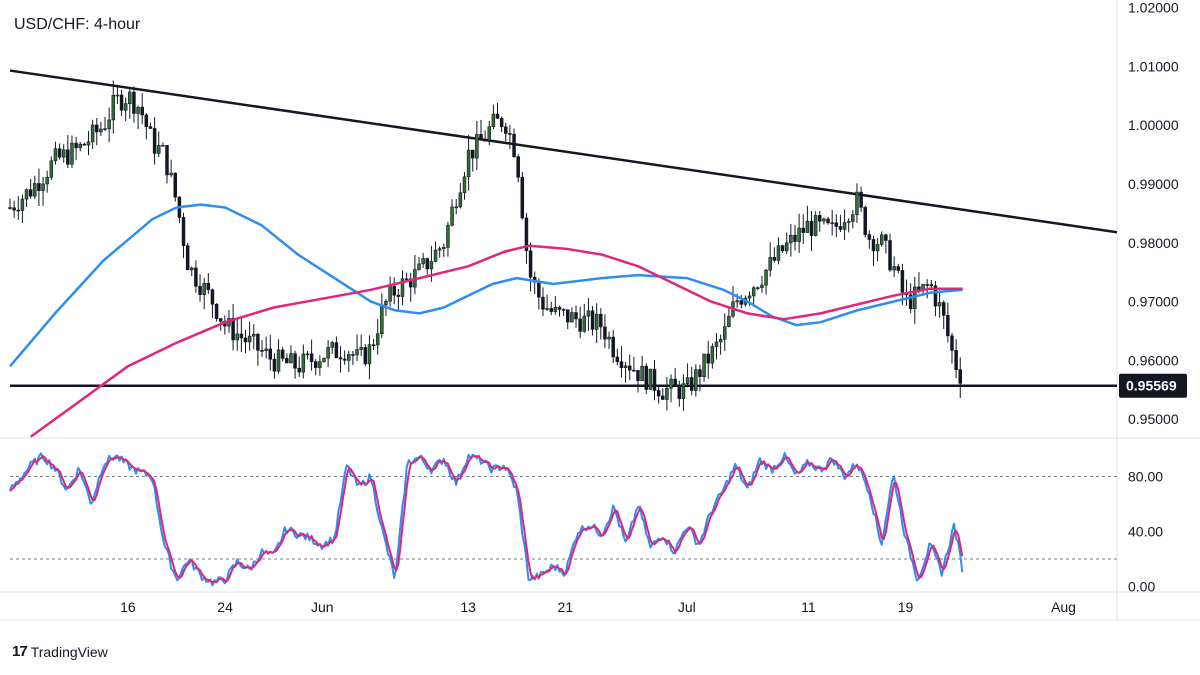  What do you see at coordinates (1153, 125) in the screenshot?
I see `price-tick-label: 1.00000` at bounding box center [1153, 125].